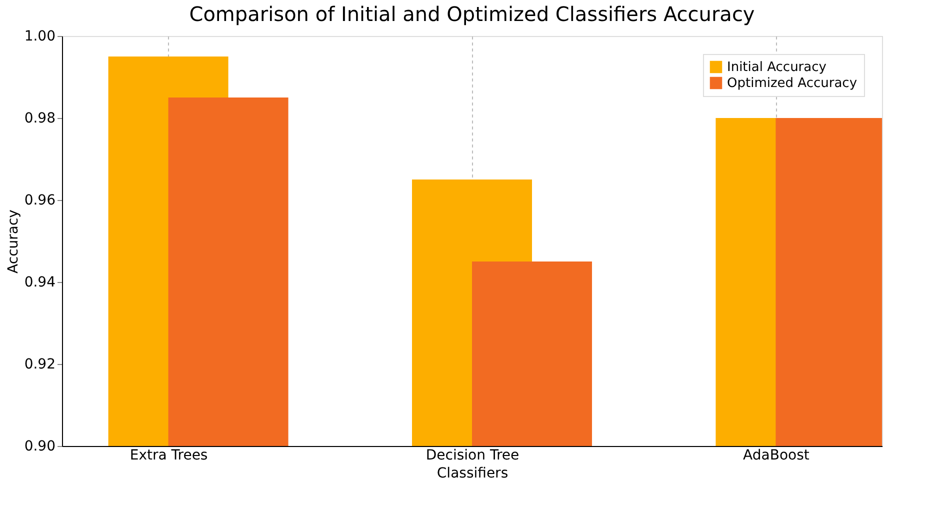 This screenshot has height=524, width=928. Describe the element at coordinates (472, 14) in the screenshot. I see `chart-title: Comparison of Initial and Optimized Classifiers Accuracy` at that location.